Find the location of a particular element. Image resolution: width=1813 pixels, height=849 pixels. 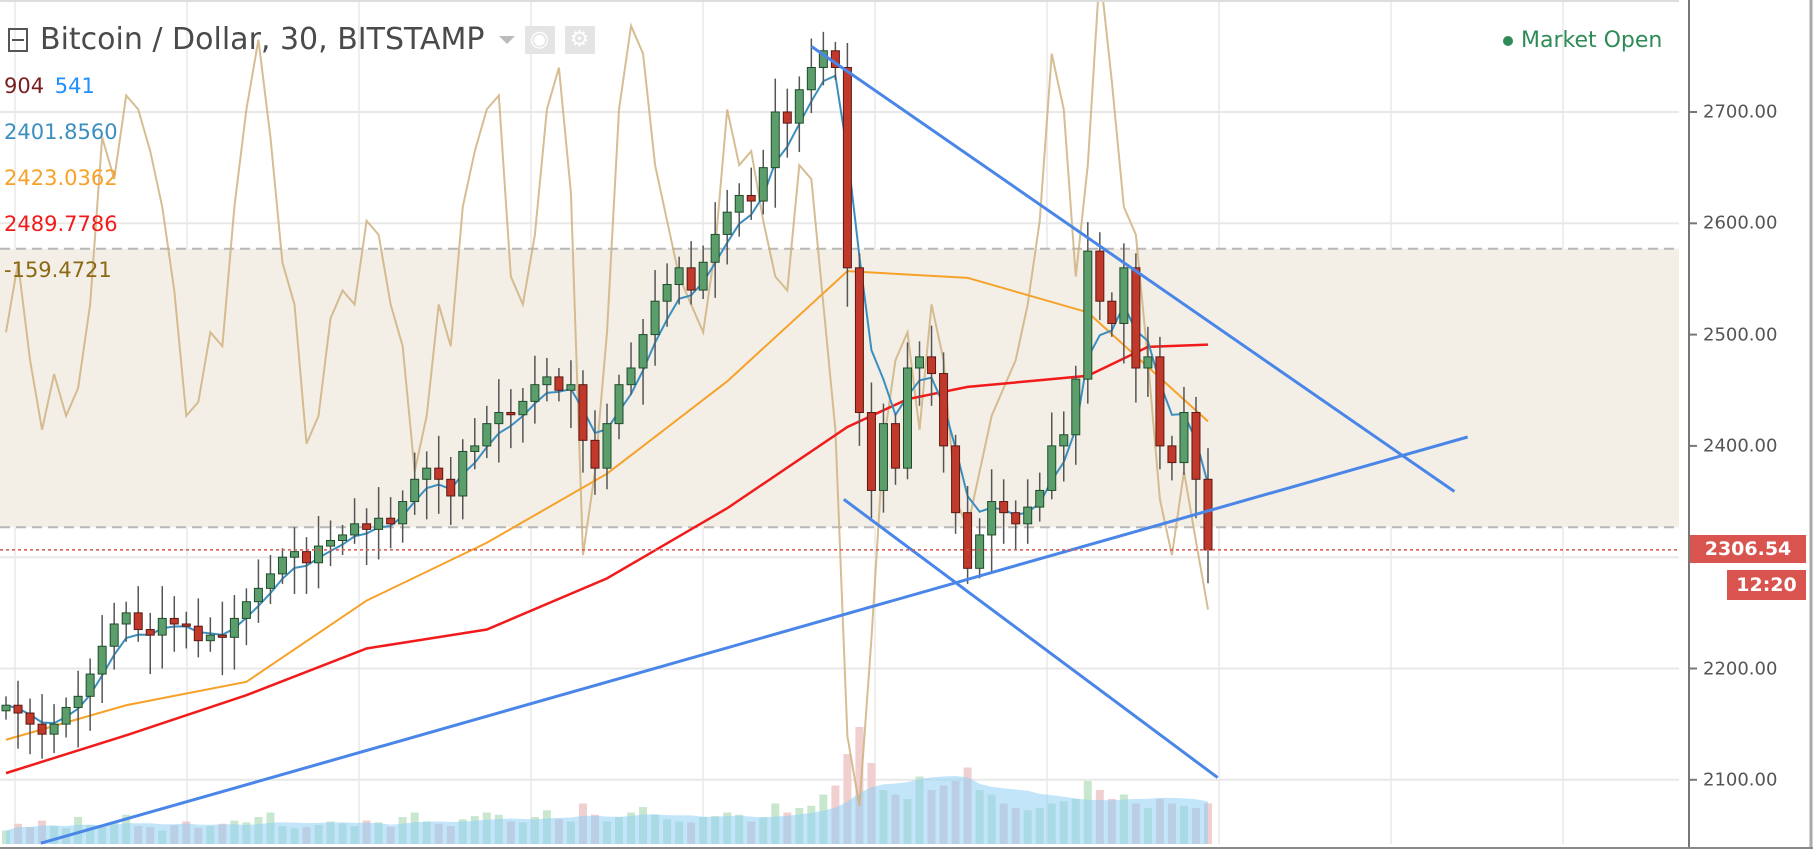

ma-fast-value: 2401.8560 is located at coordinates (61, 132).